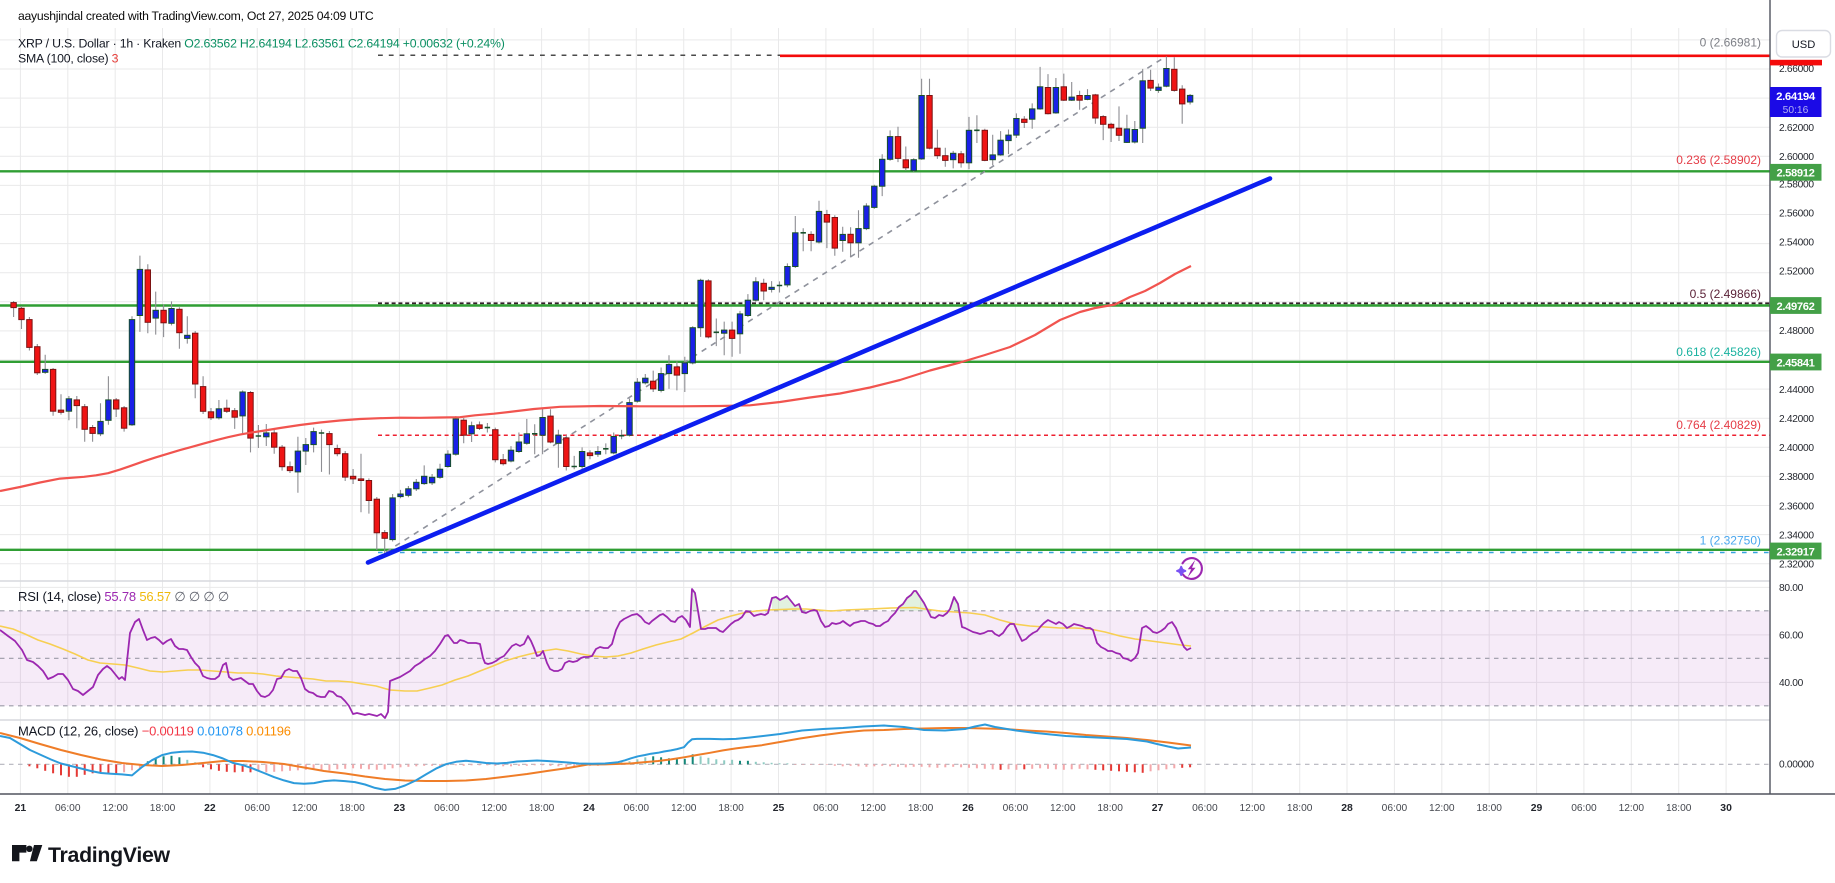 Image resolution: width=1835 pixels, height=883 pixels. I want to click on svg-text: 2.64194, so click(1796, 97).